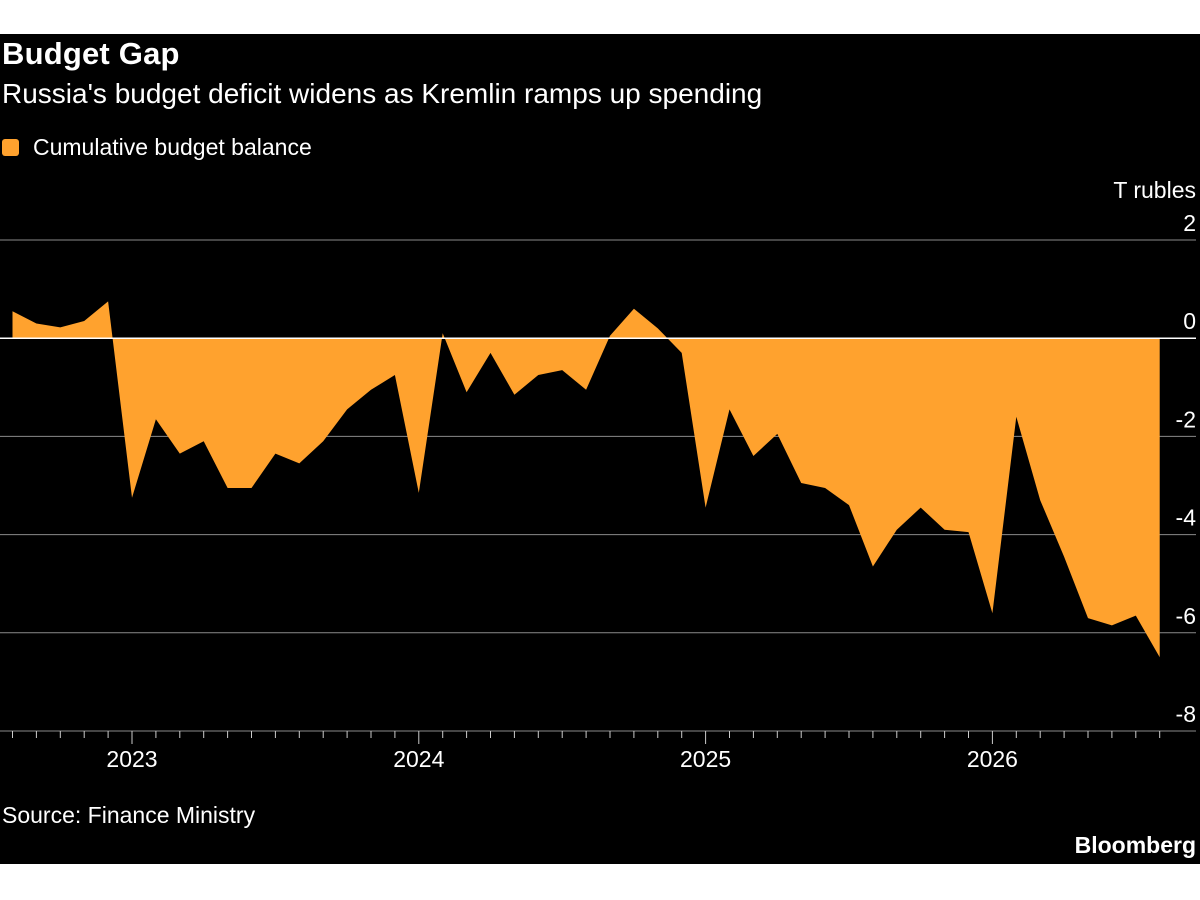 The width and height of the screenshot is (1200, 900). What do you see at coordinates (418, 759) in the screenshot?
I see `x-tick-label: 2024` at bounding box center [418, 759].